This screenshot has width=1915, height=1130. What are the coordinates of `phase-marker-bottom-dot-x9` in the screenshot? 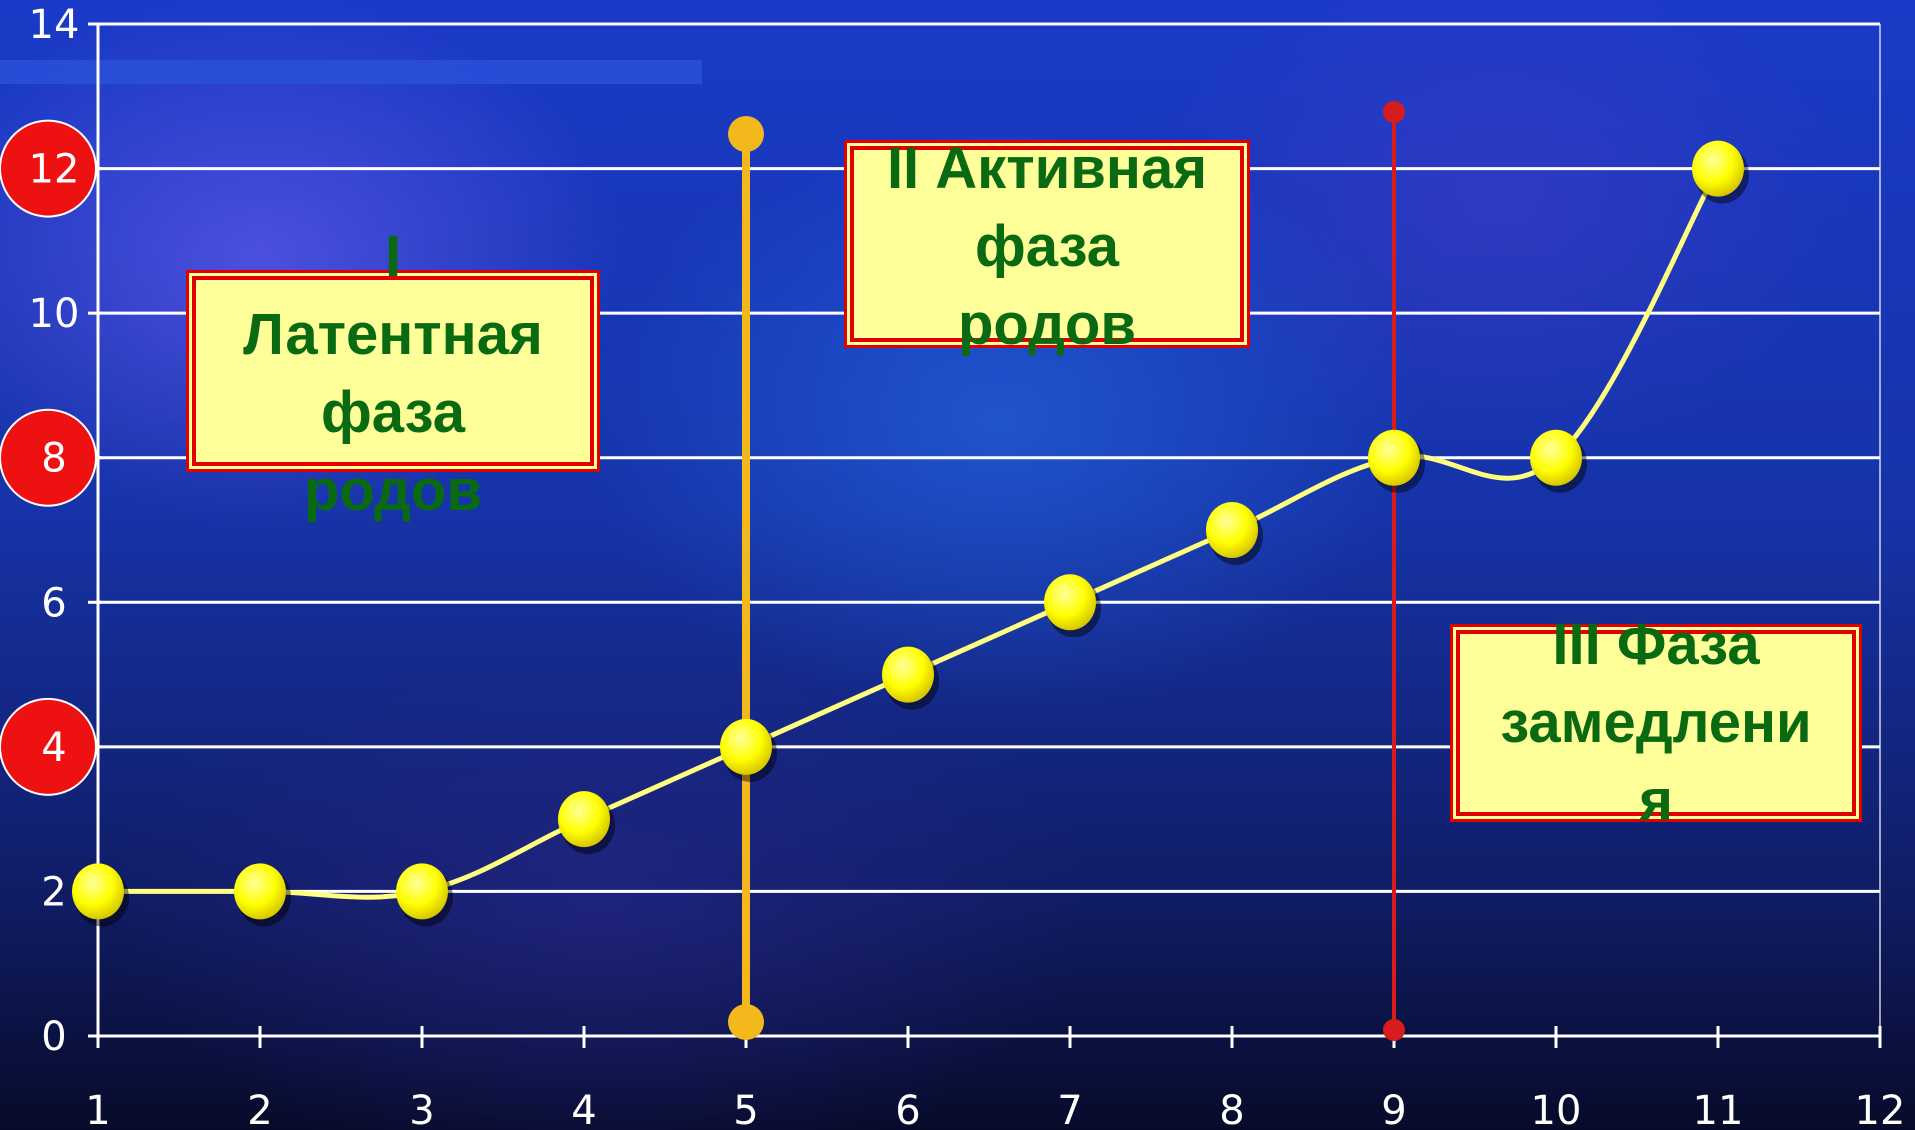 It's located at (1394, 1030).